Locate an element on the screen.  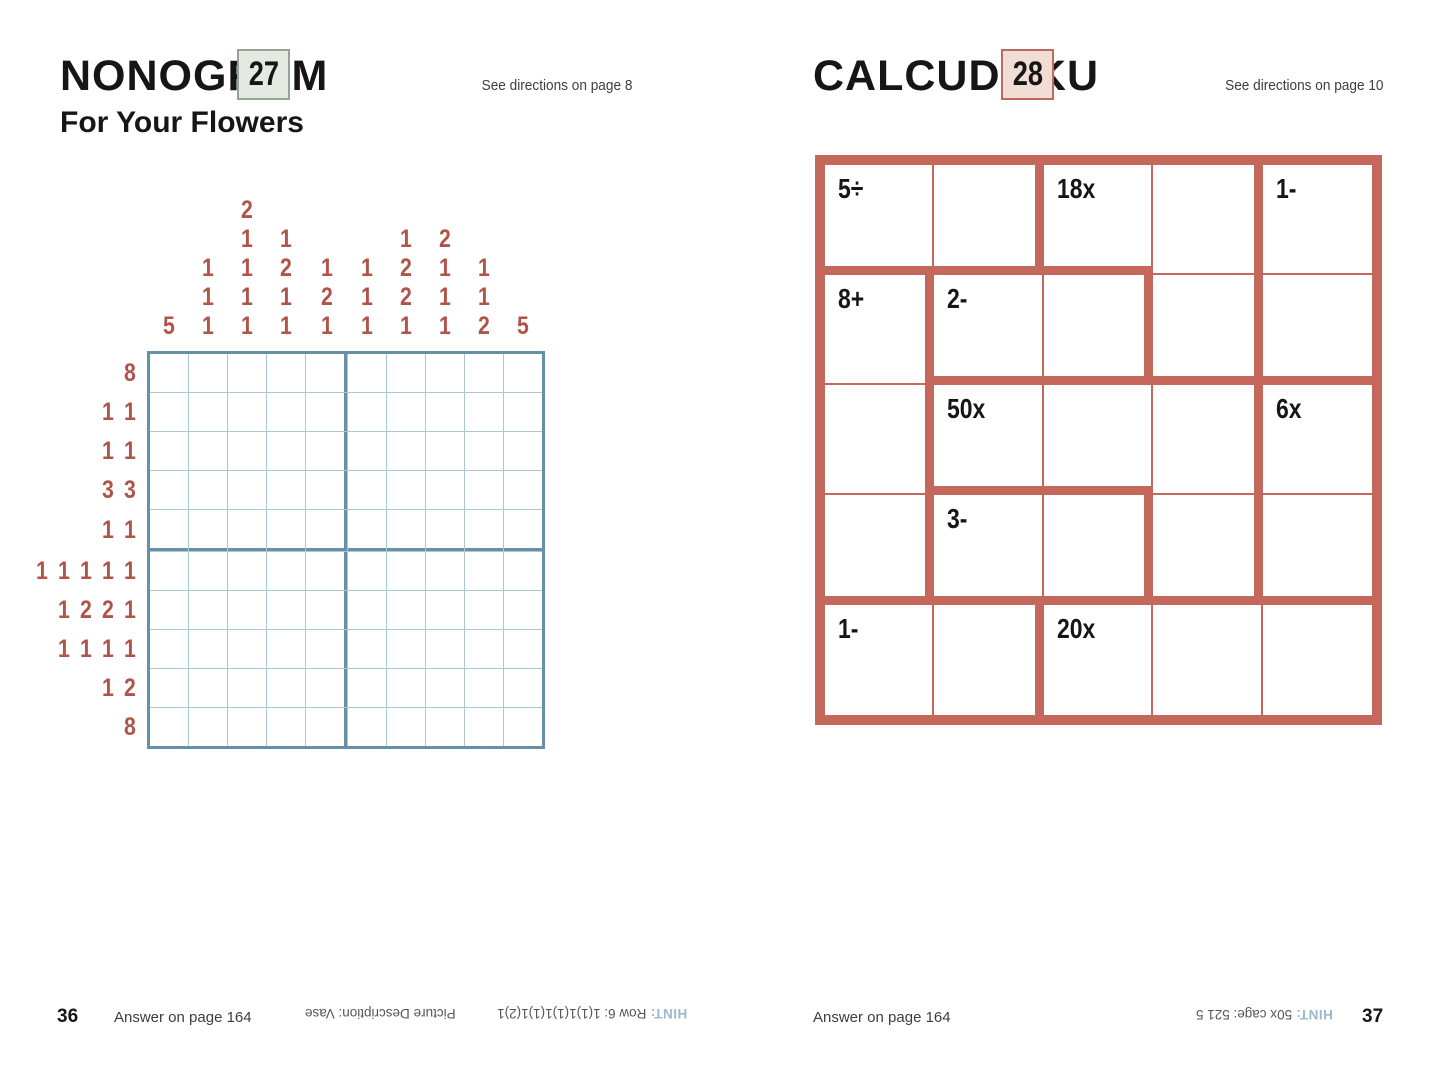
calcudoku-cell: 8+ is located at coordinates (880, 330).